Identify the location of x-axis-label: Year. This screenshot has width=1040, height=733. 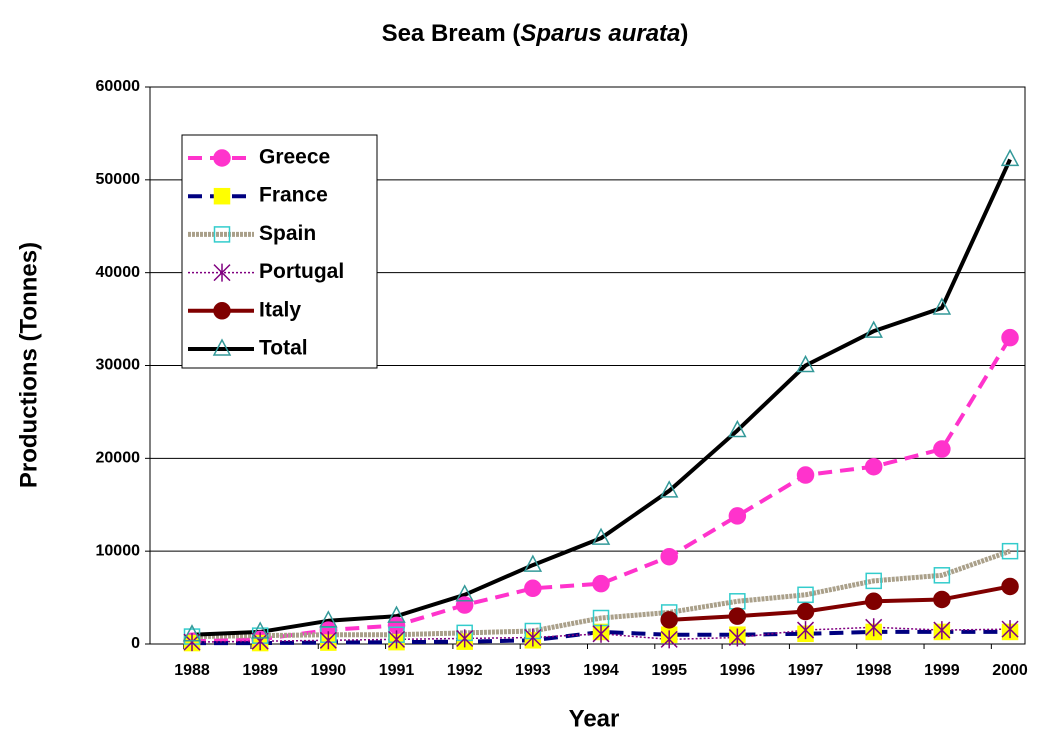
(594, 718).